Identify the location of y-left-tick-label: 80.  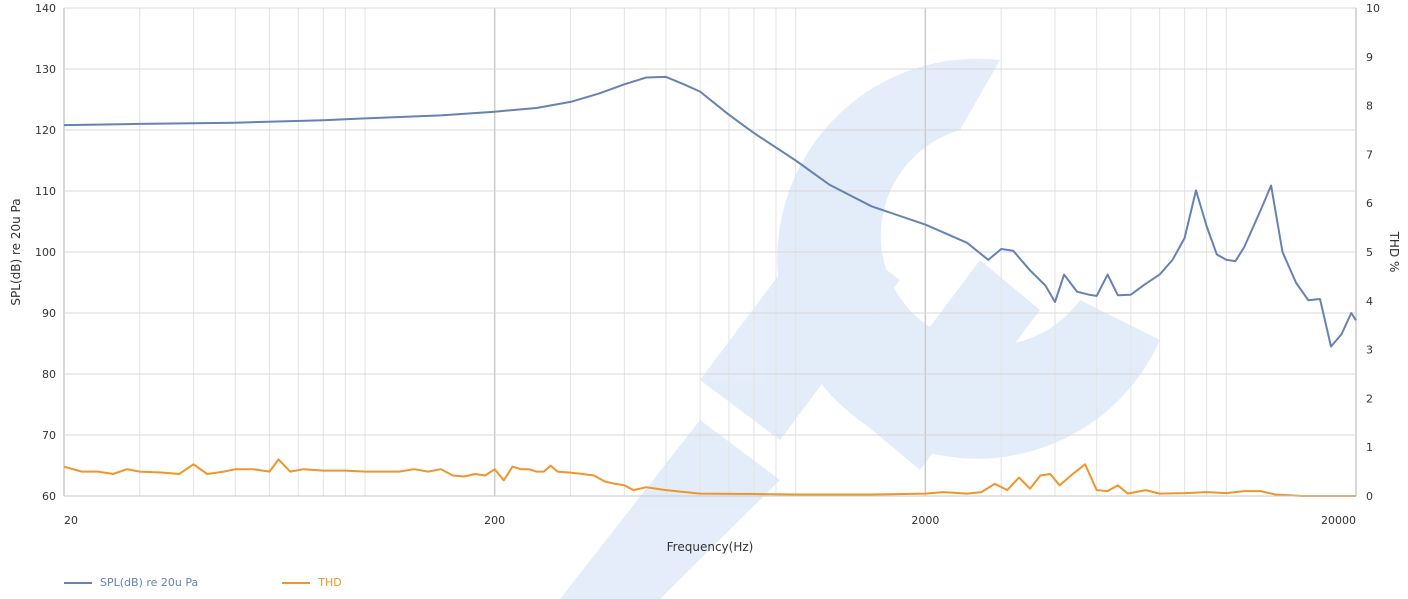
(49, 374).